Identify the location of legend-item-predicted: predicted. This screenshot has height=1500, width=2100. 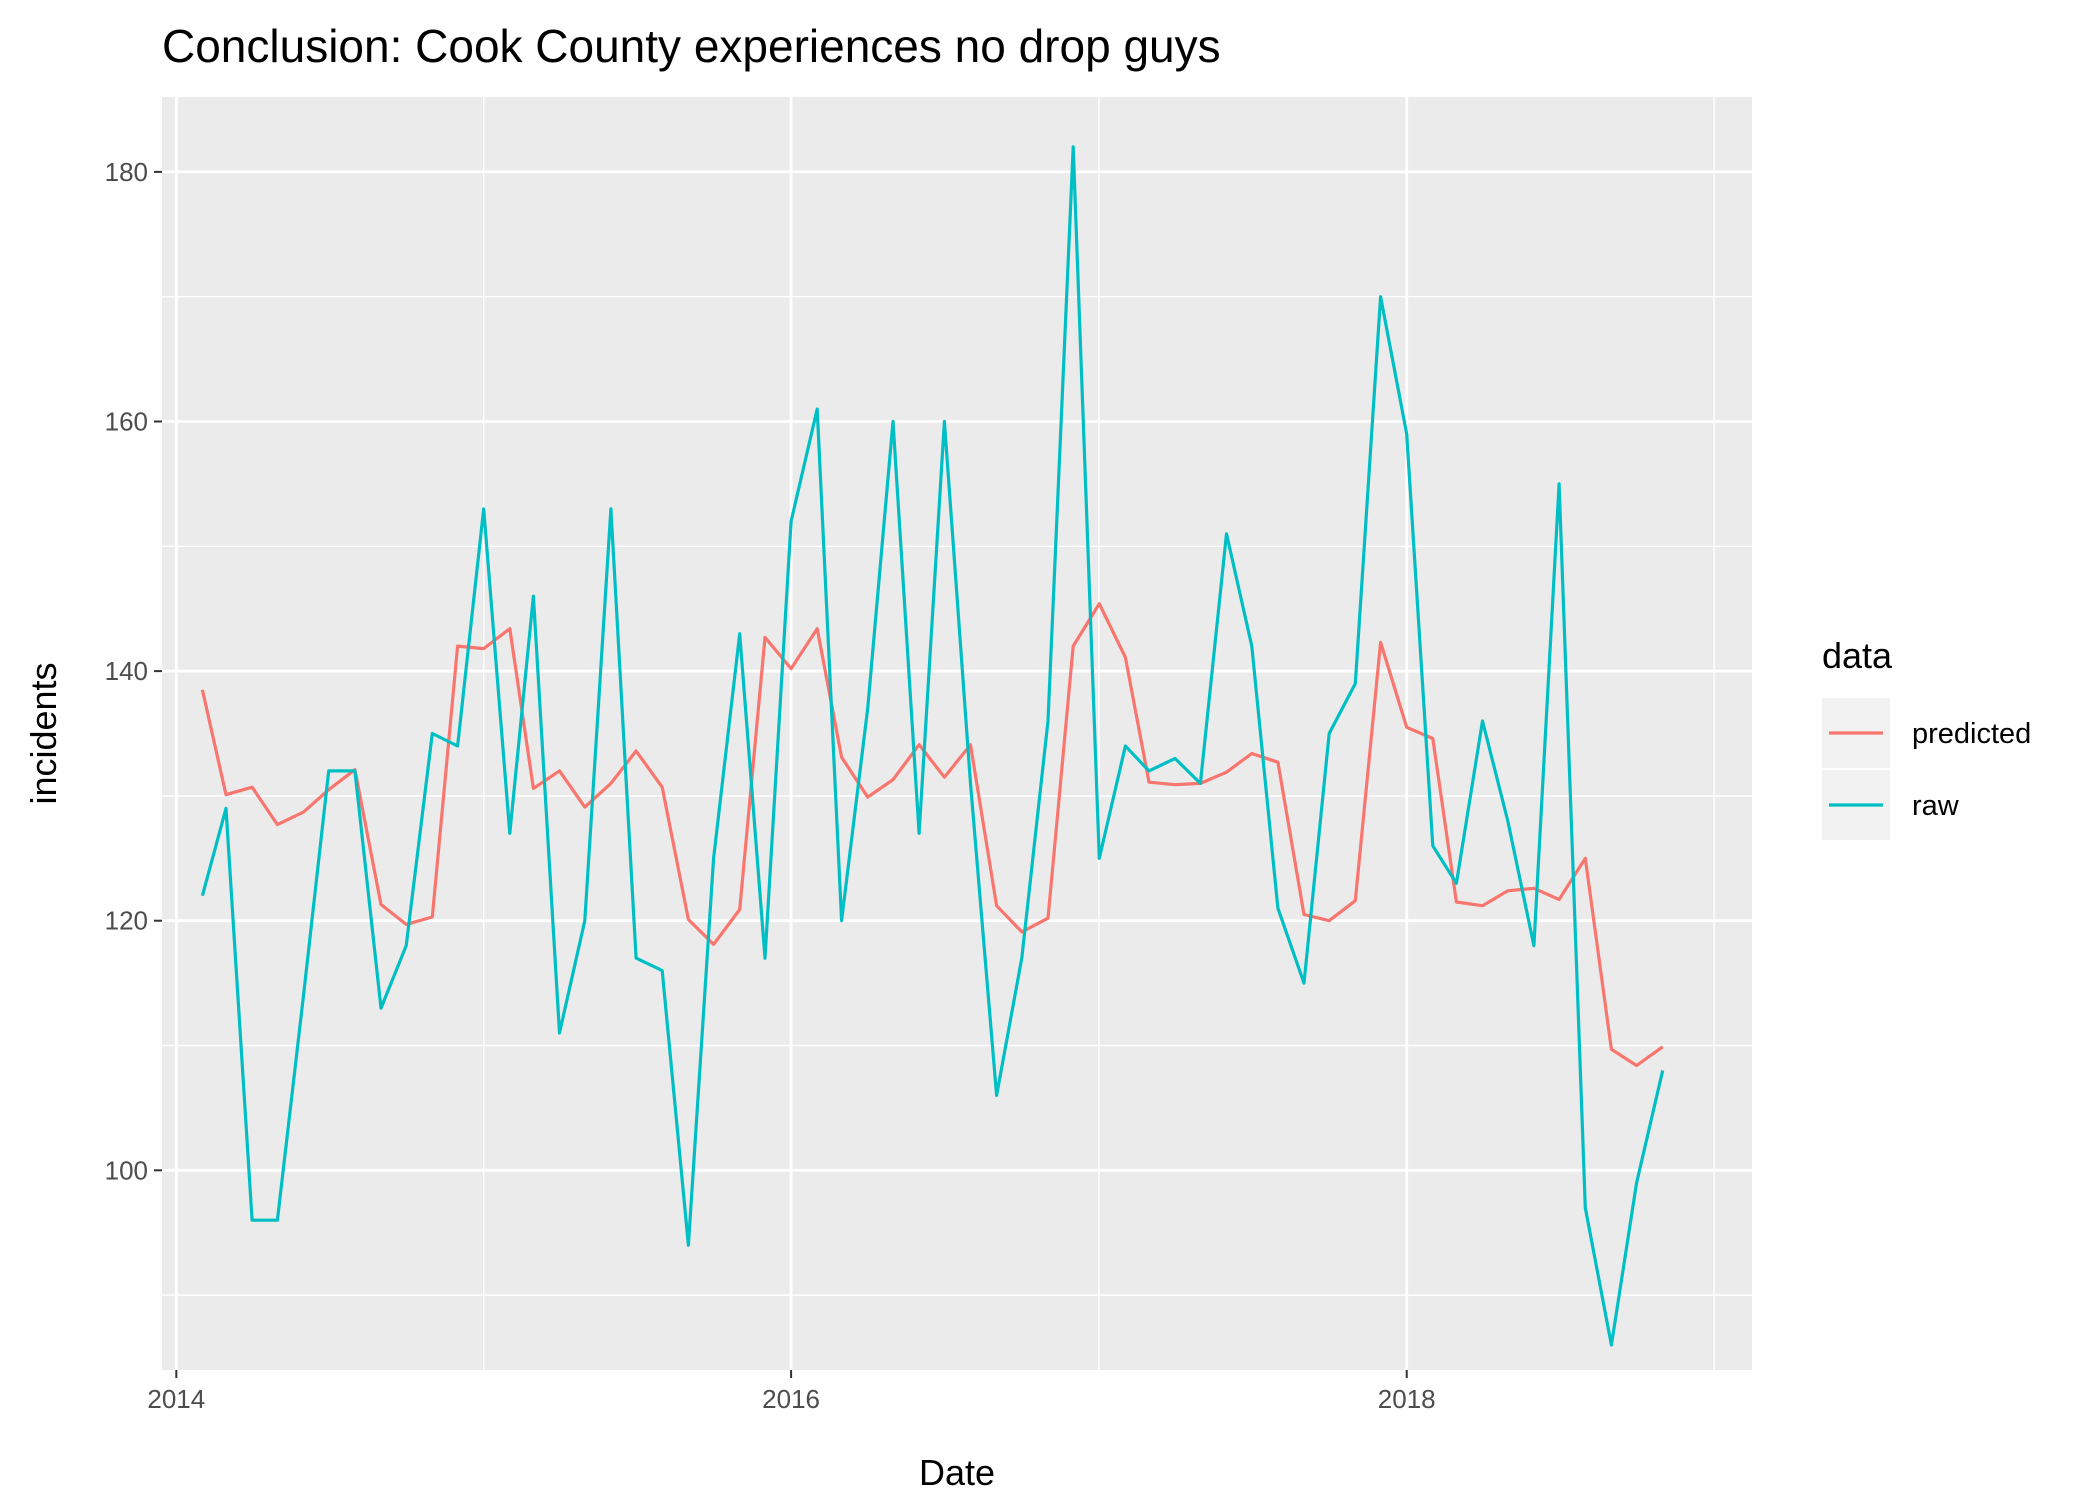
(1926, 733).